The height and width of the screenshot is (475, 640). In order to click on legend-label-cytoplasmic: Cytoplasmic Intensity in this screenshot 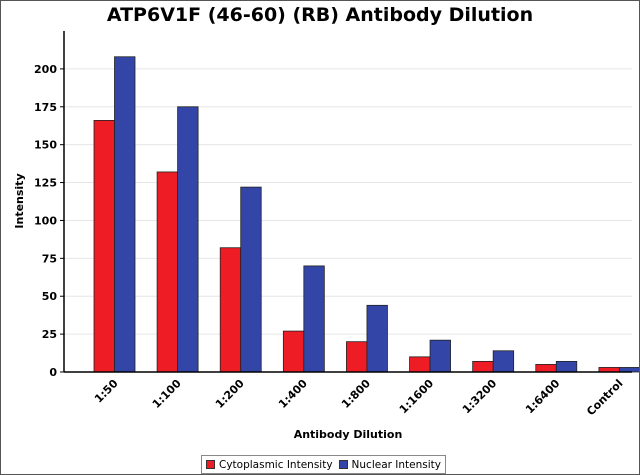, I will do `click(276, 464)`.